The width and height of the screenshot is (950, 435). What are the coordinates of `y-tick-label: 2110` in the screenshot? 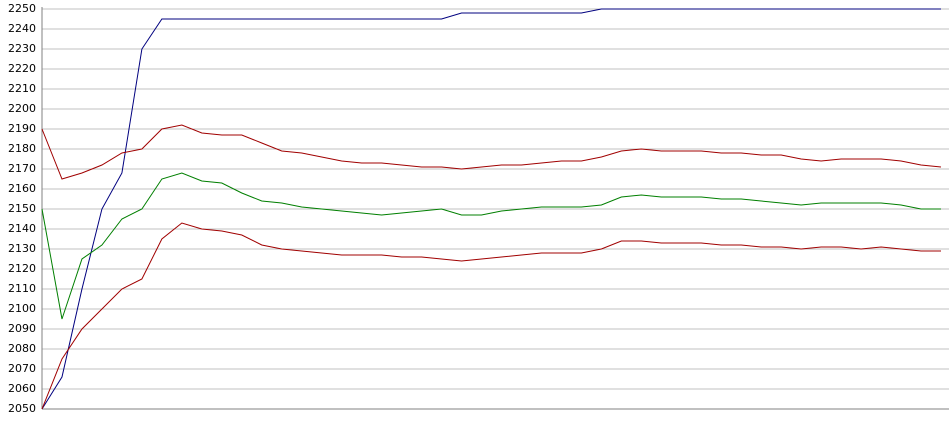 It's located at (22, 288).